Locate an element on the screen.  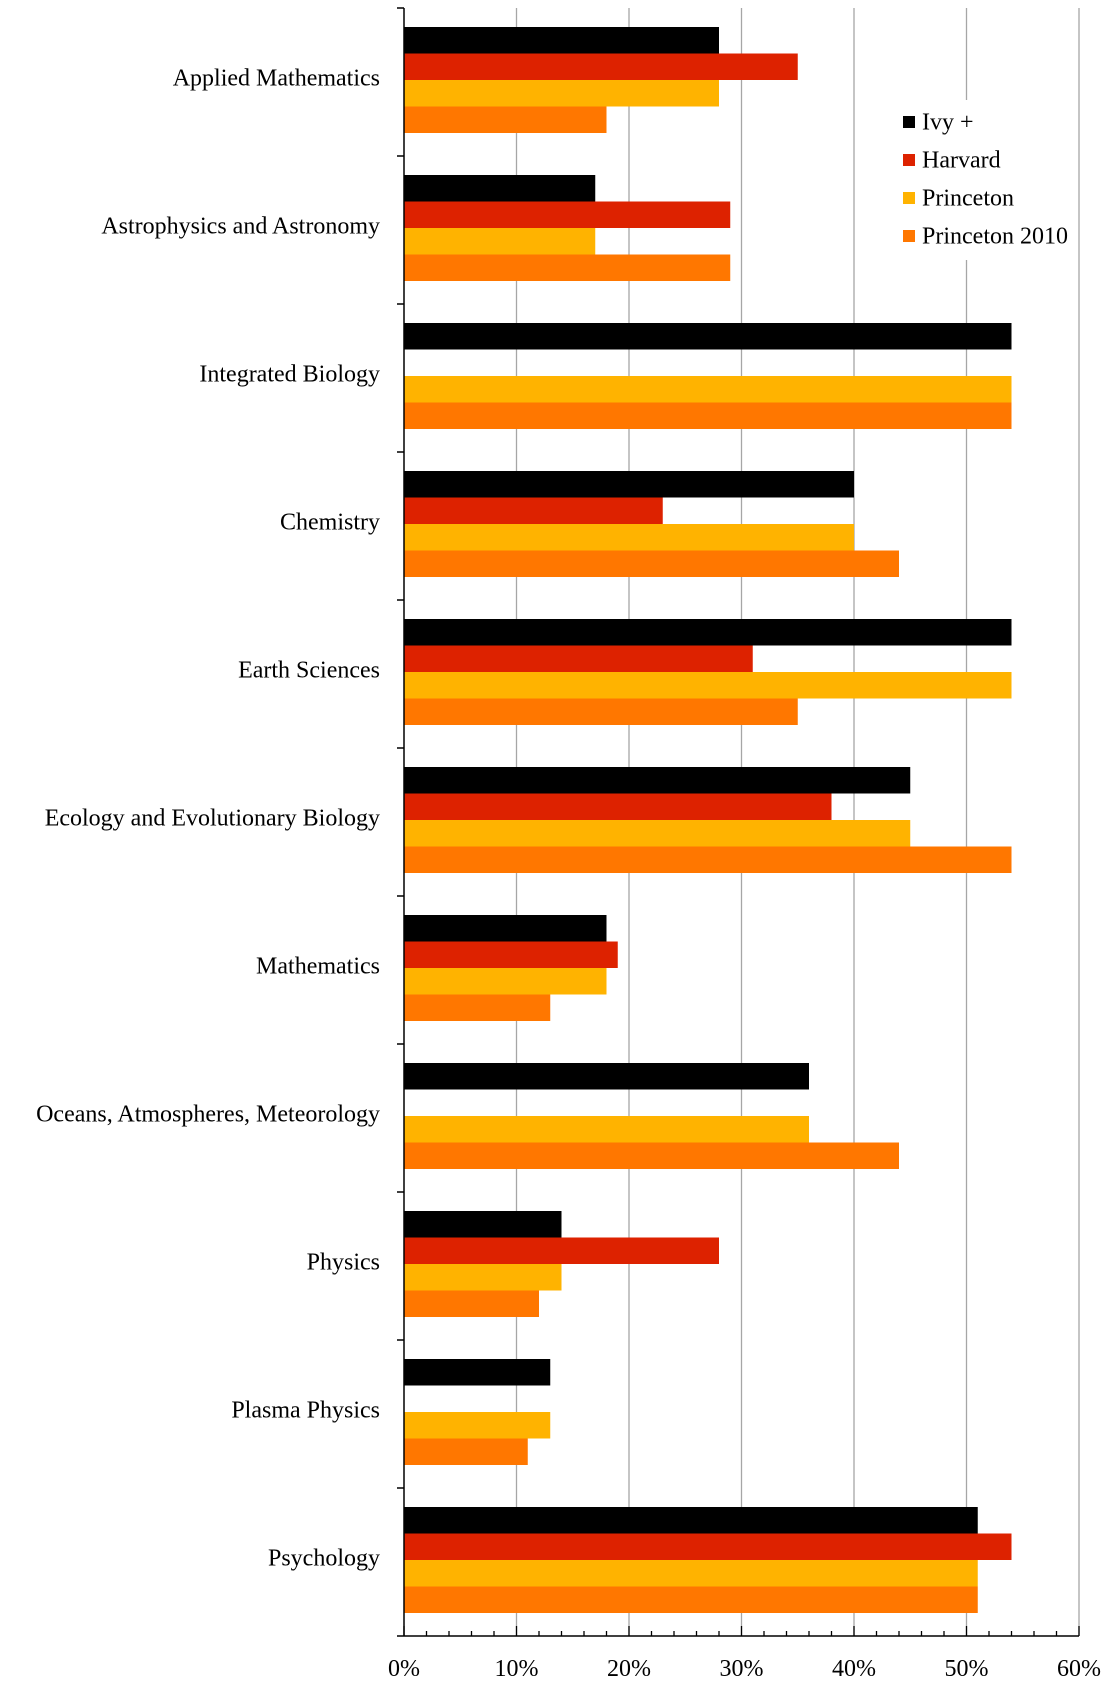
bar-princeton-astrophysics-and-astronomy is located at coordinates (500, 241).